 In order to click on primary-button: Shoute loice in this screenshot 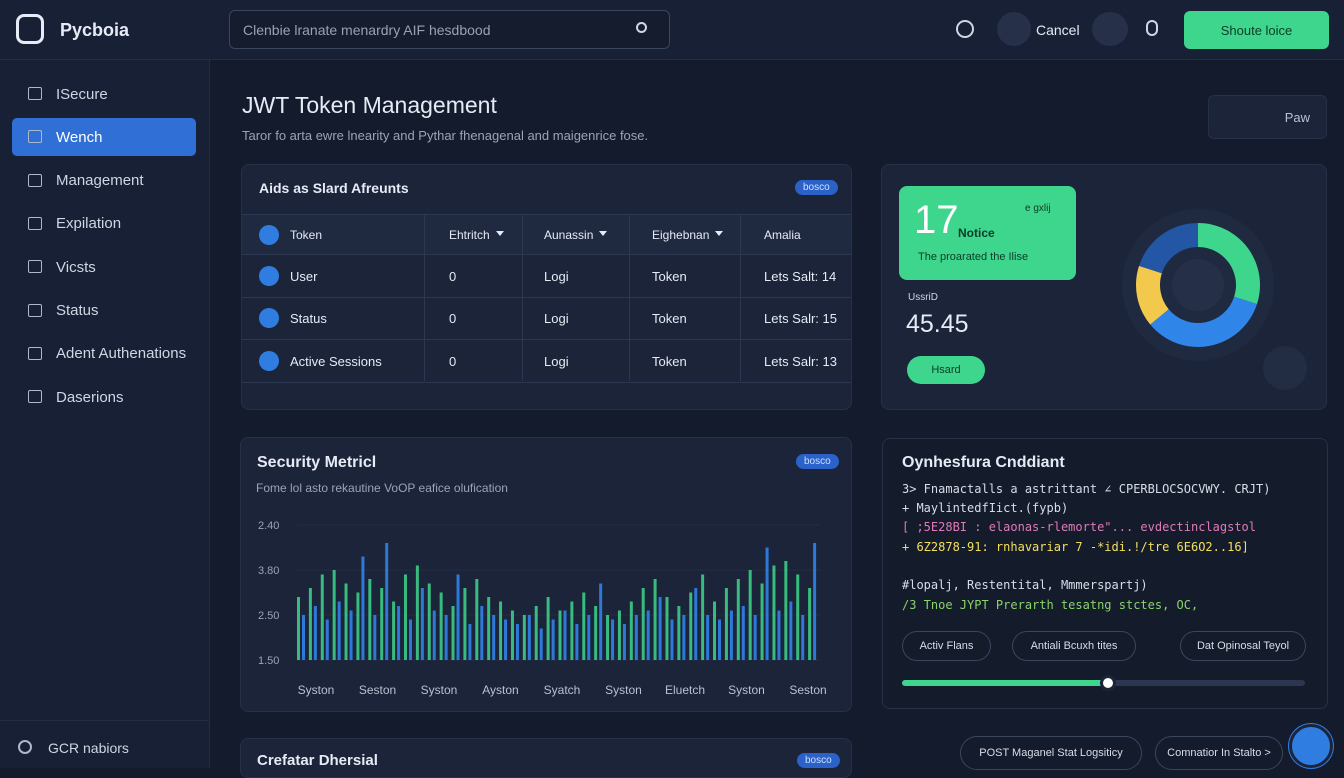, I will do `click(1256, 30)`.